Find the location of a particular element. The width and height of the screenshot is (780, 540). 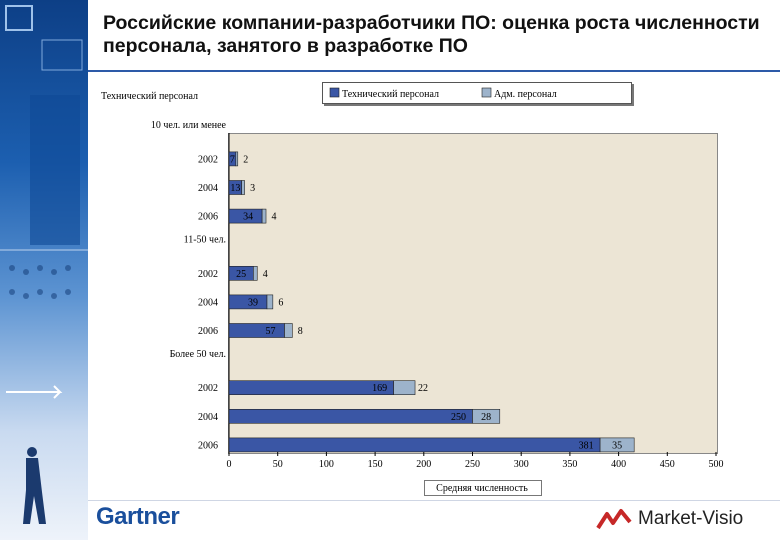

walking-man-icon is located at coordinates (34, 485).